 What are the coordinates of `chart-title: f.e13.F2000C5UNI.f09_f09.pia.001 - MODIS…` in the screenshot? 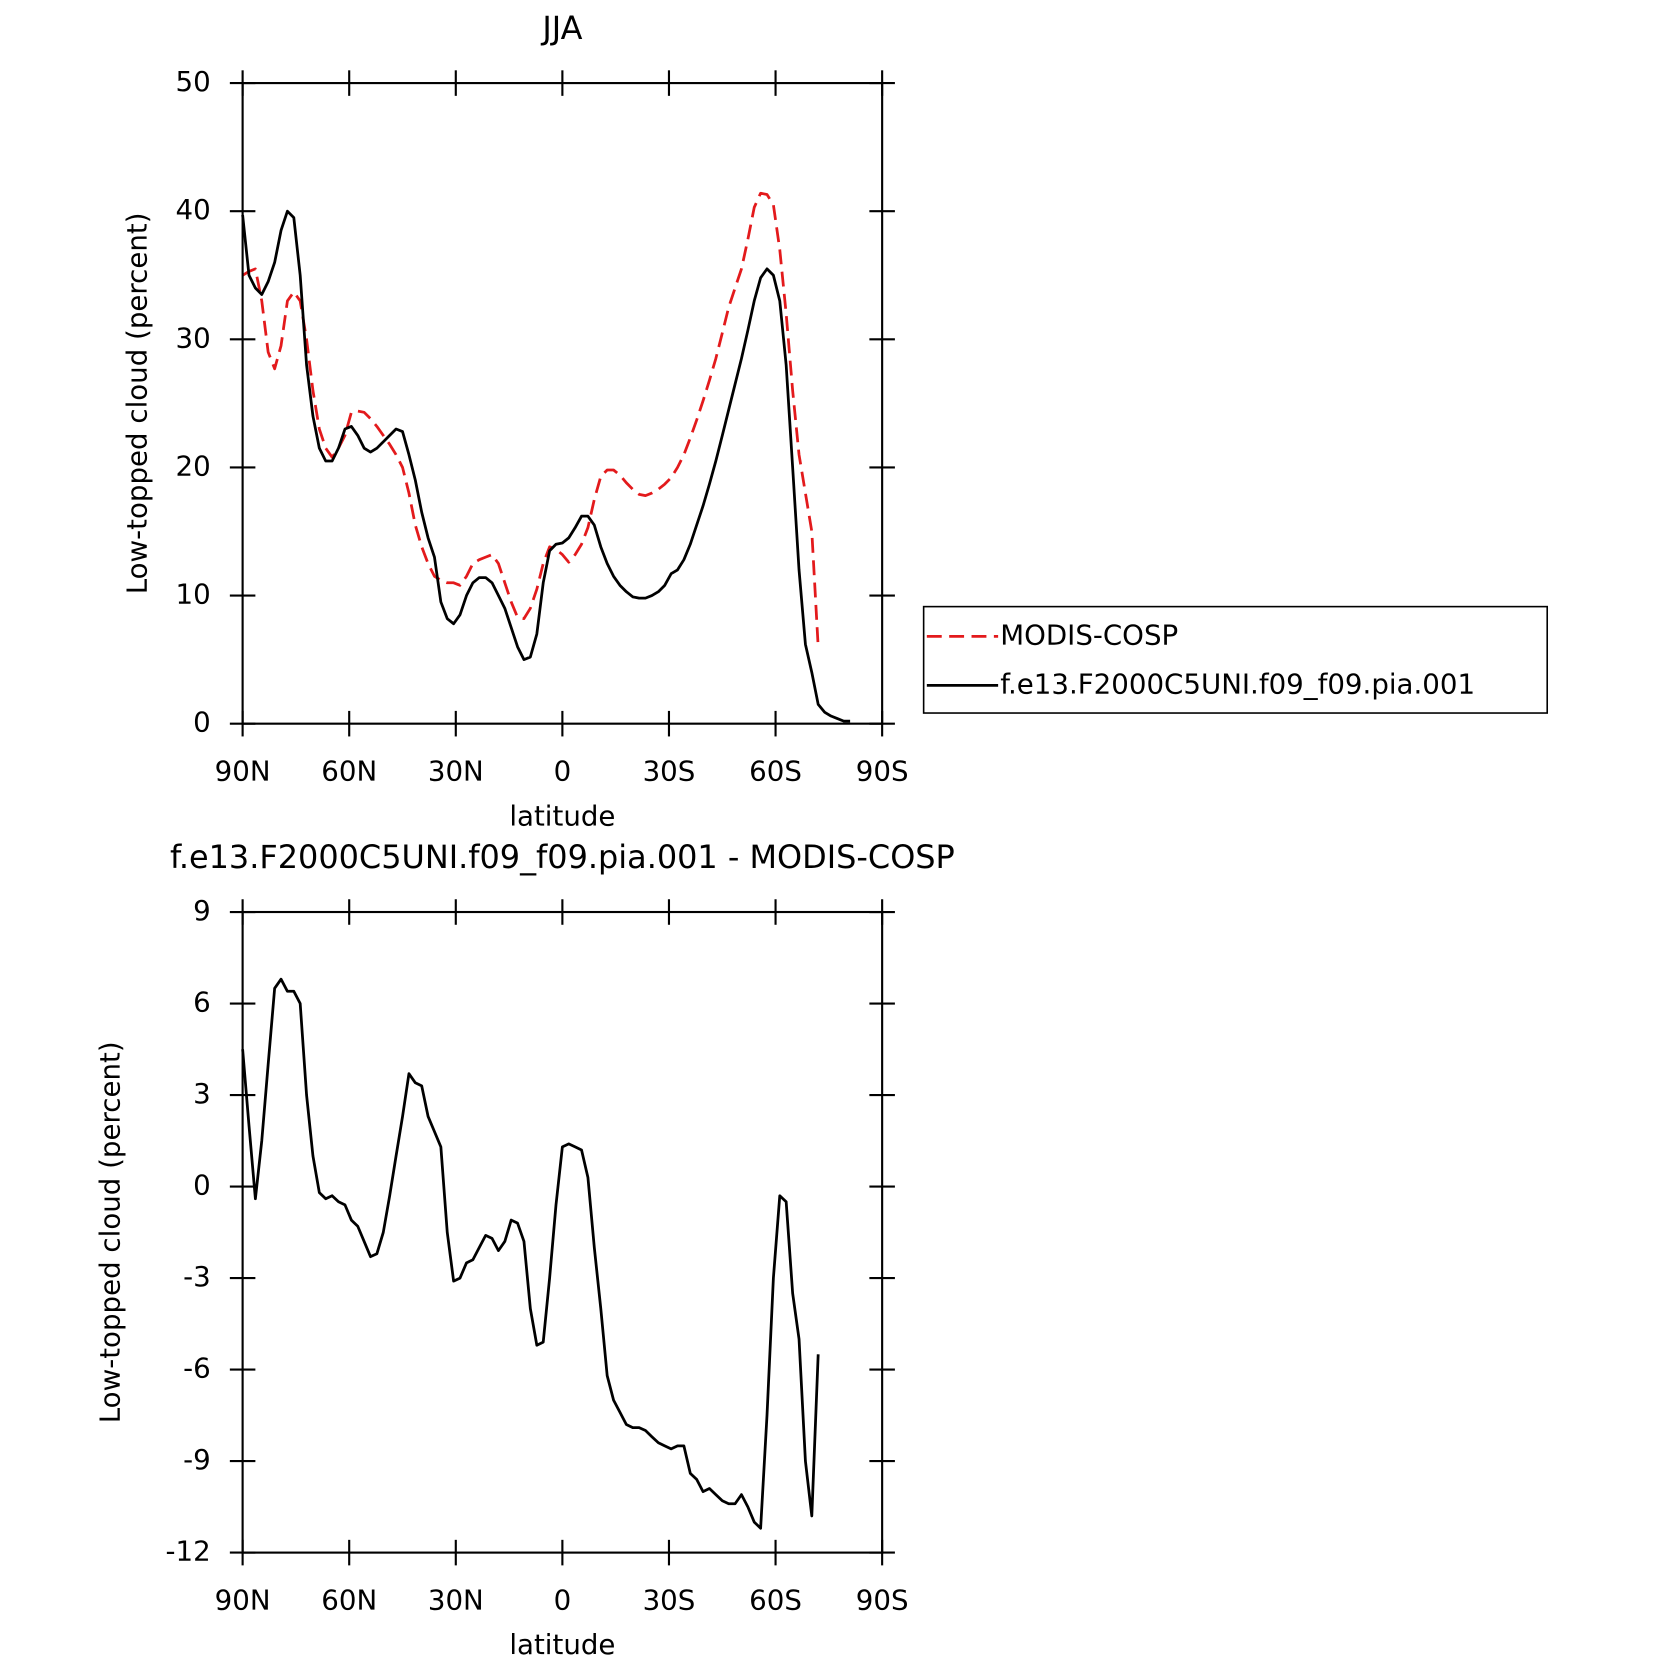 It's located at (562, 857).